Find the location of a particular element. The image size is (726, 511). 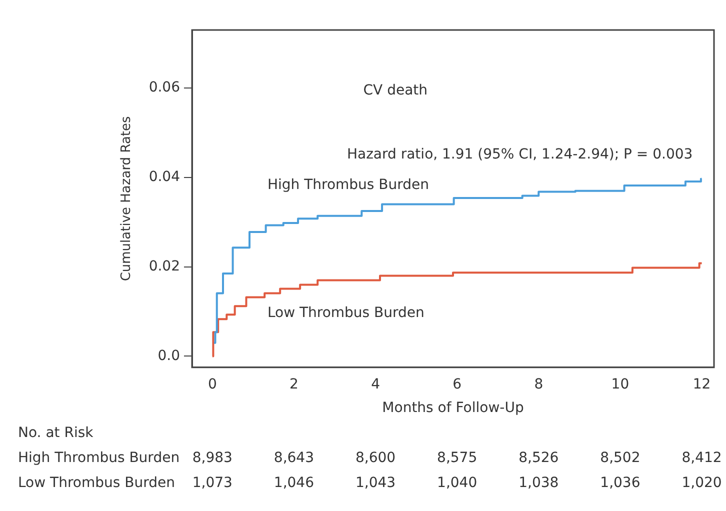

text: 1,036 is located at coordinates (620, 483).